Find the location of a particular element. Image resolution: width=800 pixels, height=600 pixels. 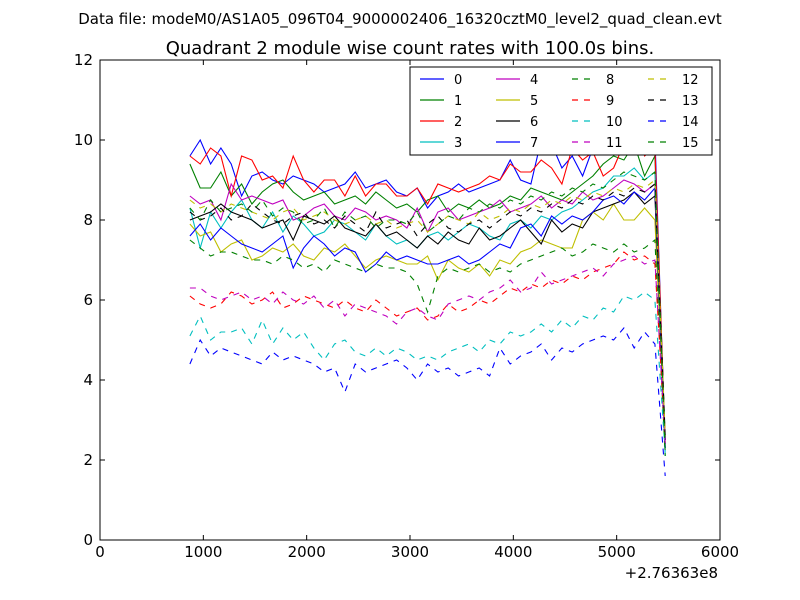

legend-label-10: 10 is located at coordinates (614, 122).